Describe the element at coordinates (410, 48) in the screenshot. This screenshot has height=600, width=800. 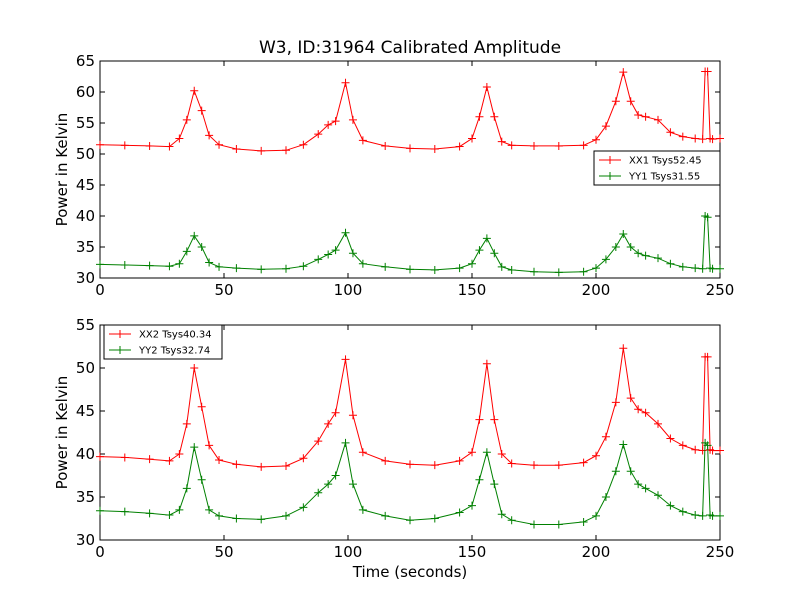
I see `chart-title: W3, ID:31964 Calibrated Amplitude` at that location.